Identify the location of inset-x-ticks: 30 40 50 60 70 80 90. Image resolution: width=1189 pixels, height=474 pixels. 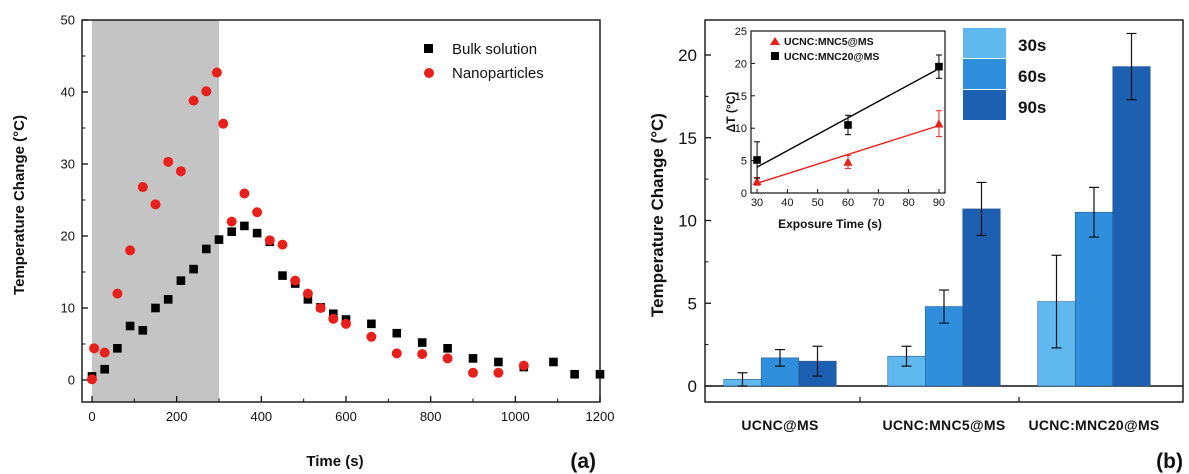
(848, 199).